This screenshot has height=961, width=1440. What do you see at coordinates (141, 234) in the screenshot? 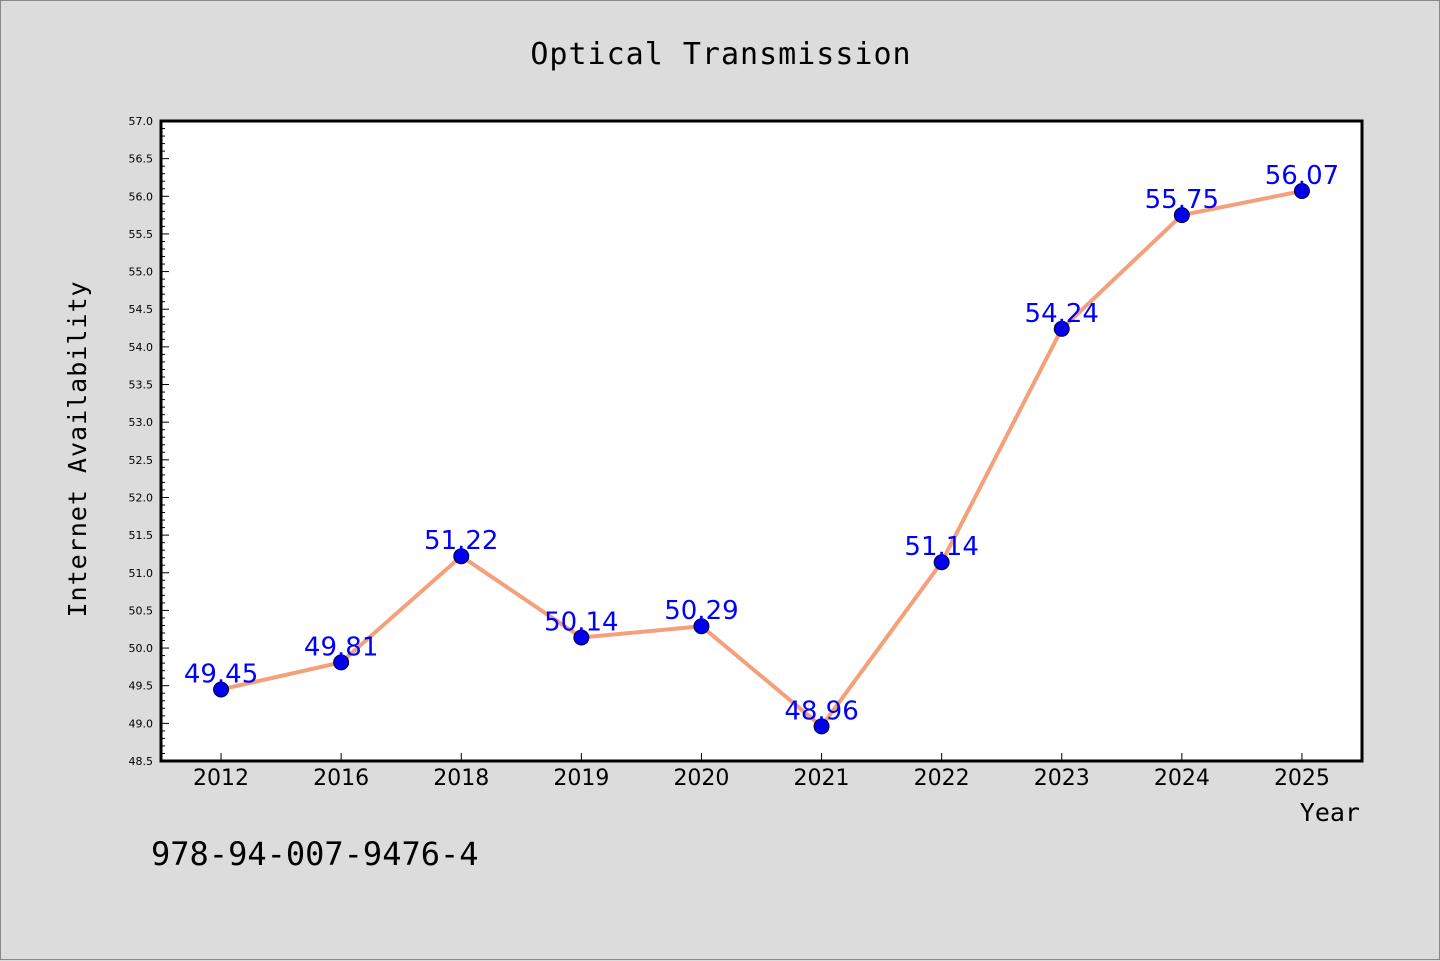
I see `y-tick-label: 55.5` at bounding box center [141, 234].